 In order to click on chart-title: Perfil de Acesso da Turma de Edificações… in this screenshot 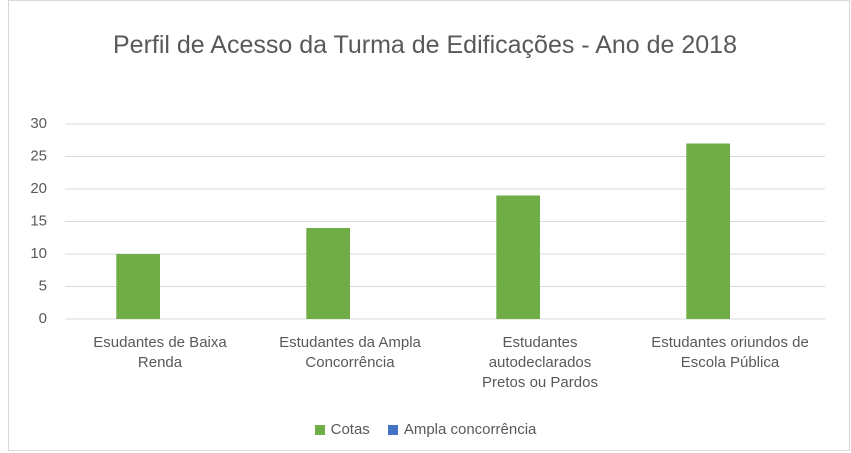, I will do `click(425, 45)`.